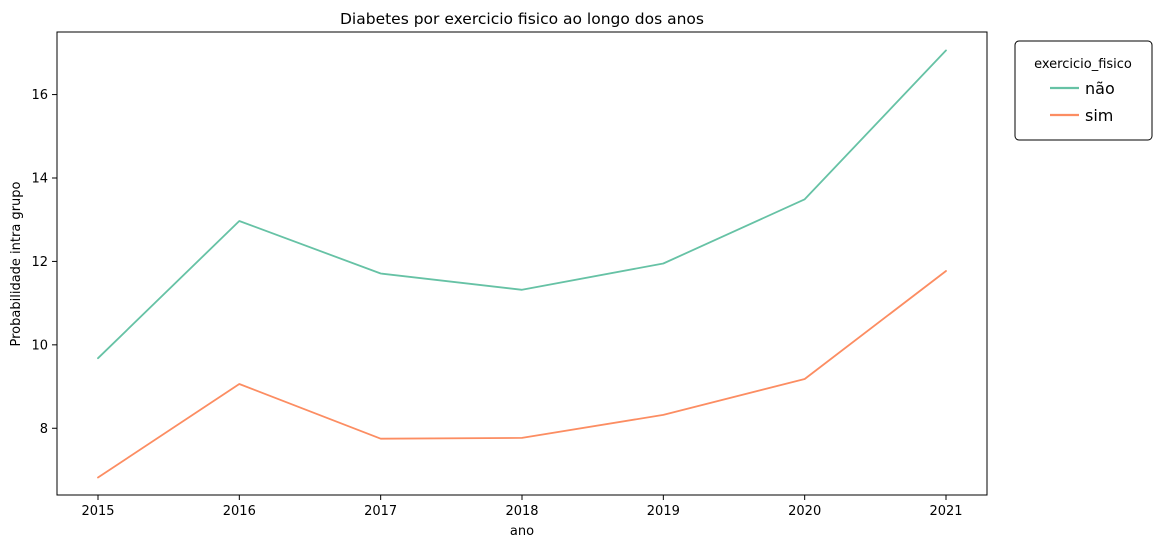 This screenshot has height=551, width=1161. I want to click on legend-frame, so click(1083, 90).